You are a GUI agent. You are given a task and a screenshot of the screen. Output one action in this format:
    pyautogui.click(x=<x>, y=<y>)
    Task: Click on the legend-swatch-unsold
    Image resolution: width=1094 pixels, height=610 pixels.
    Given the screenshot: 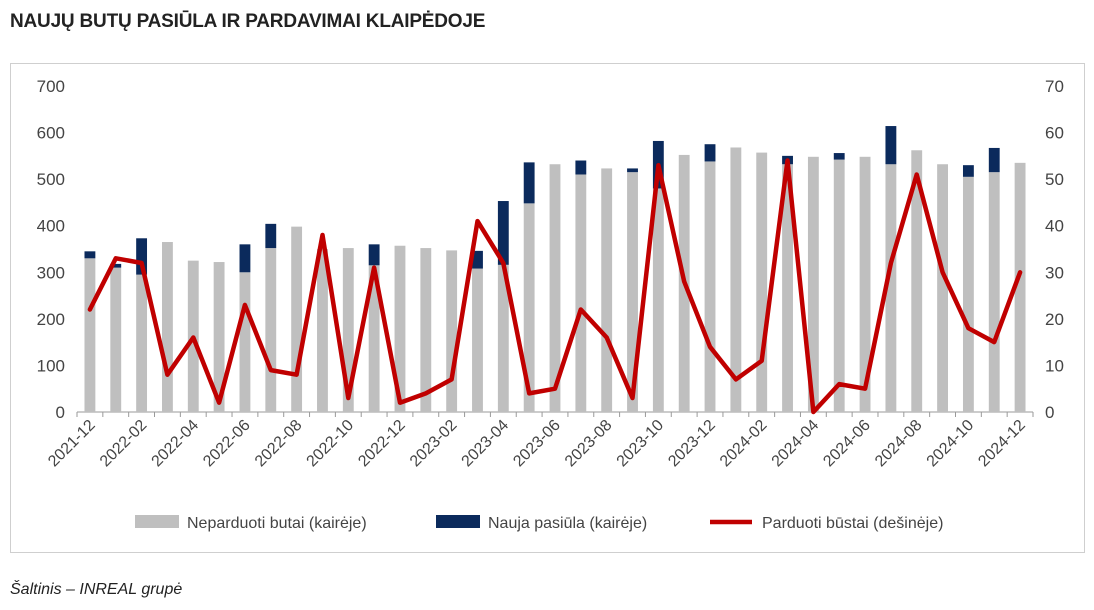 What is the action you would take?
    pyautogui.click(x=157, y=521)
    